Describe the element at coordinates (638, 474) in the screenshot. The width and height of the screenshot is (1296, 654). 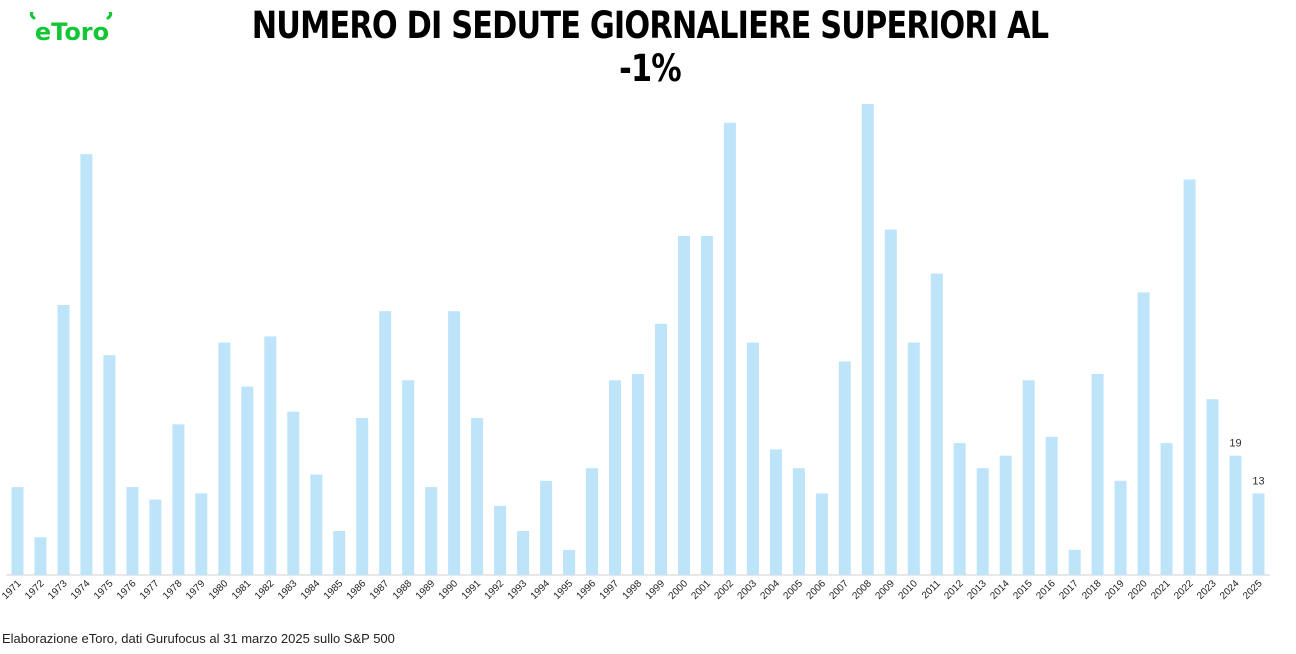
I see `bar-1998` at that location.